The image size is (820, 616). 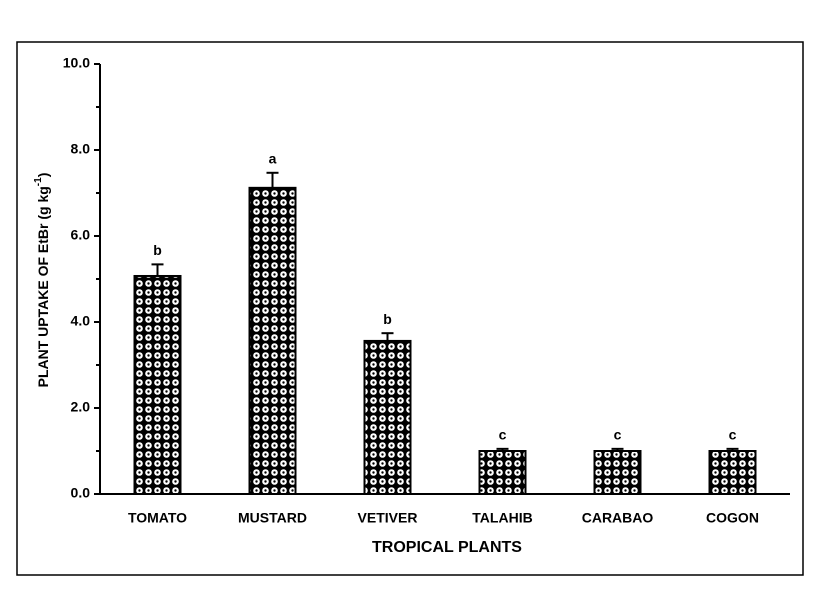 I want to click on x-axis-title: TROPICAL PLANTS, so click(x=447, y=547).